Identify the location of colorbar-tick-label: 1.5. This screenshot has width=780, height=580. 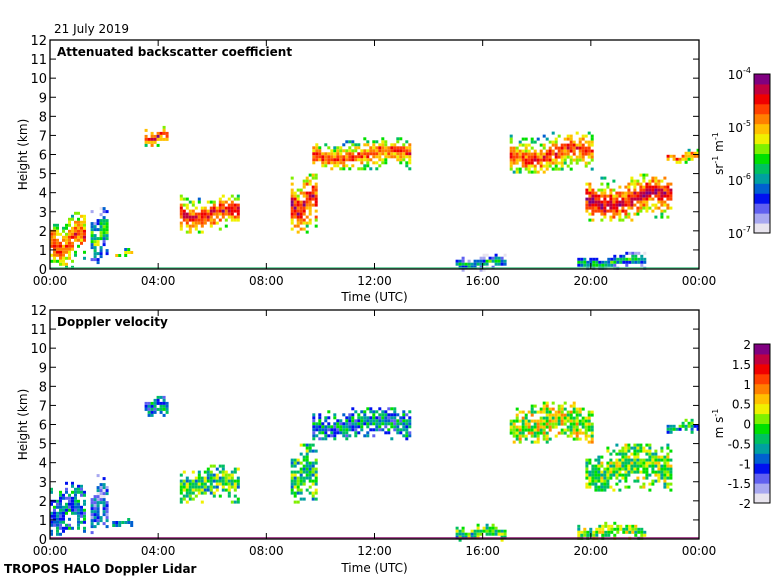
(741, 365).